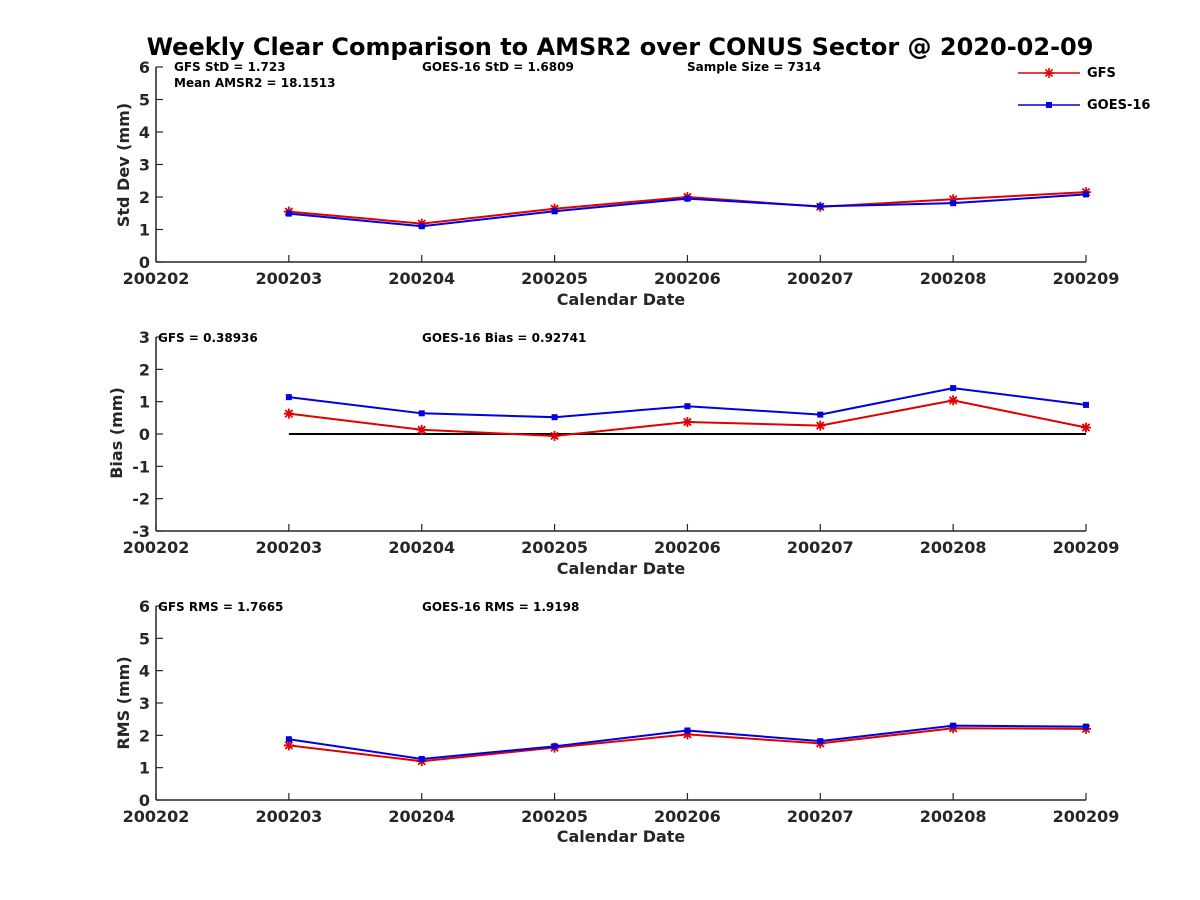  What do you see at coordinates (141, 466) in the screenshot?
I see `bias-y-tick-label: -1` at bounding box center [141, 466].